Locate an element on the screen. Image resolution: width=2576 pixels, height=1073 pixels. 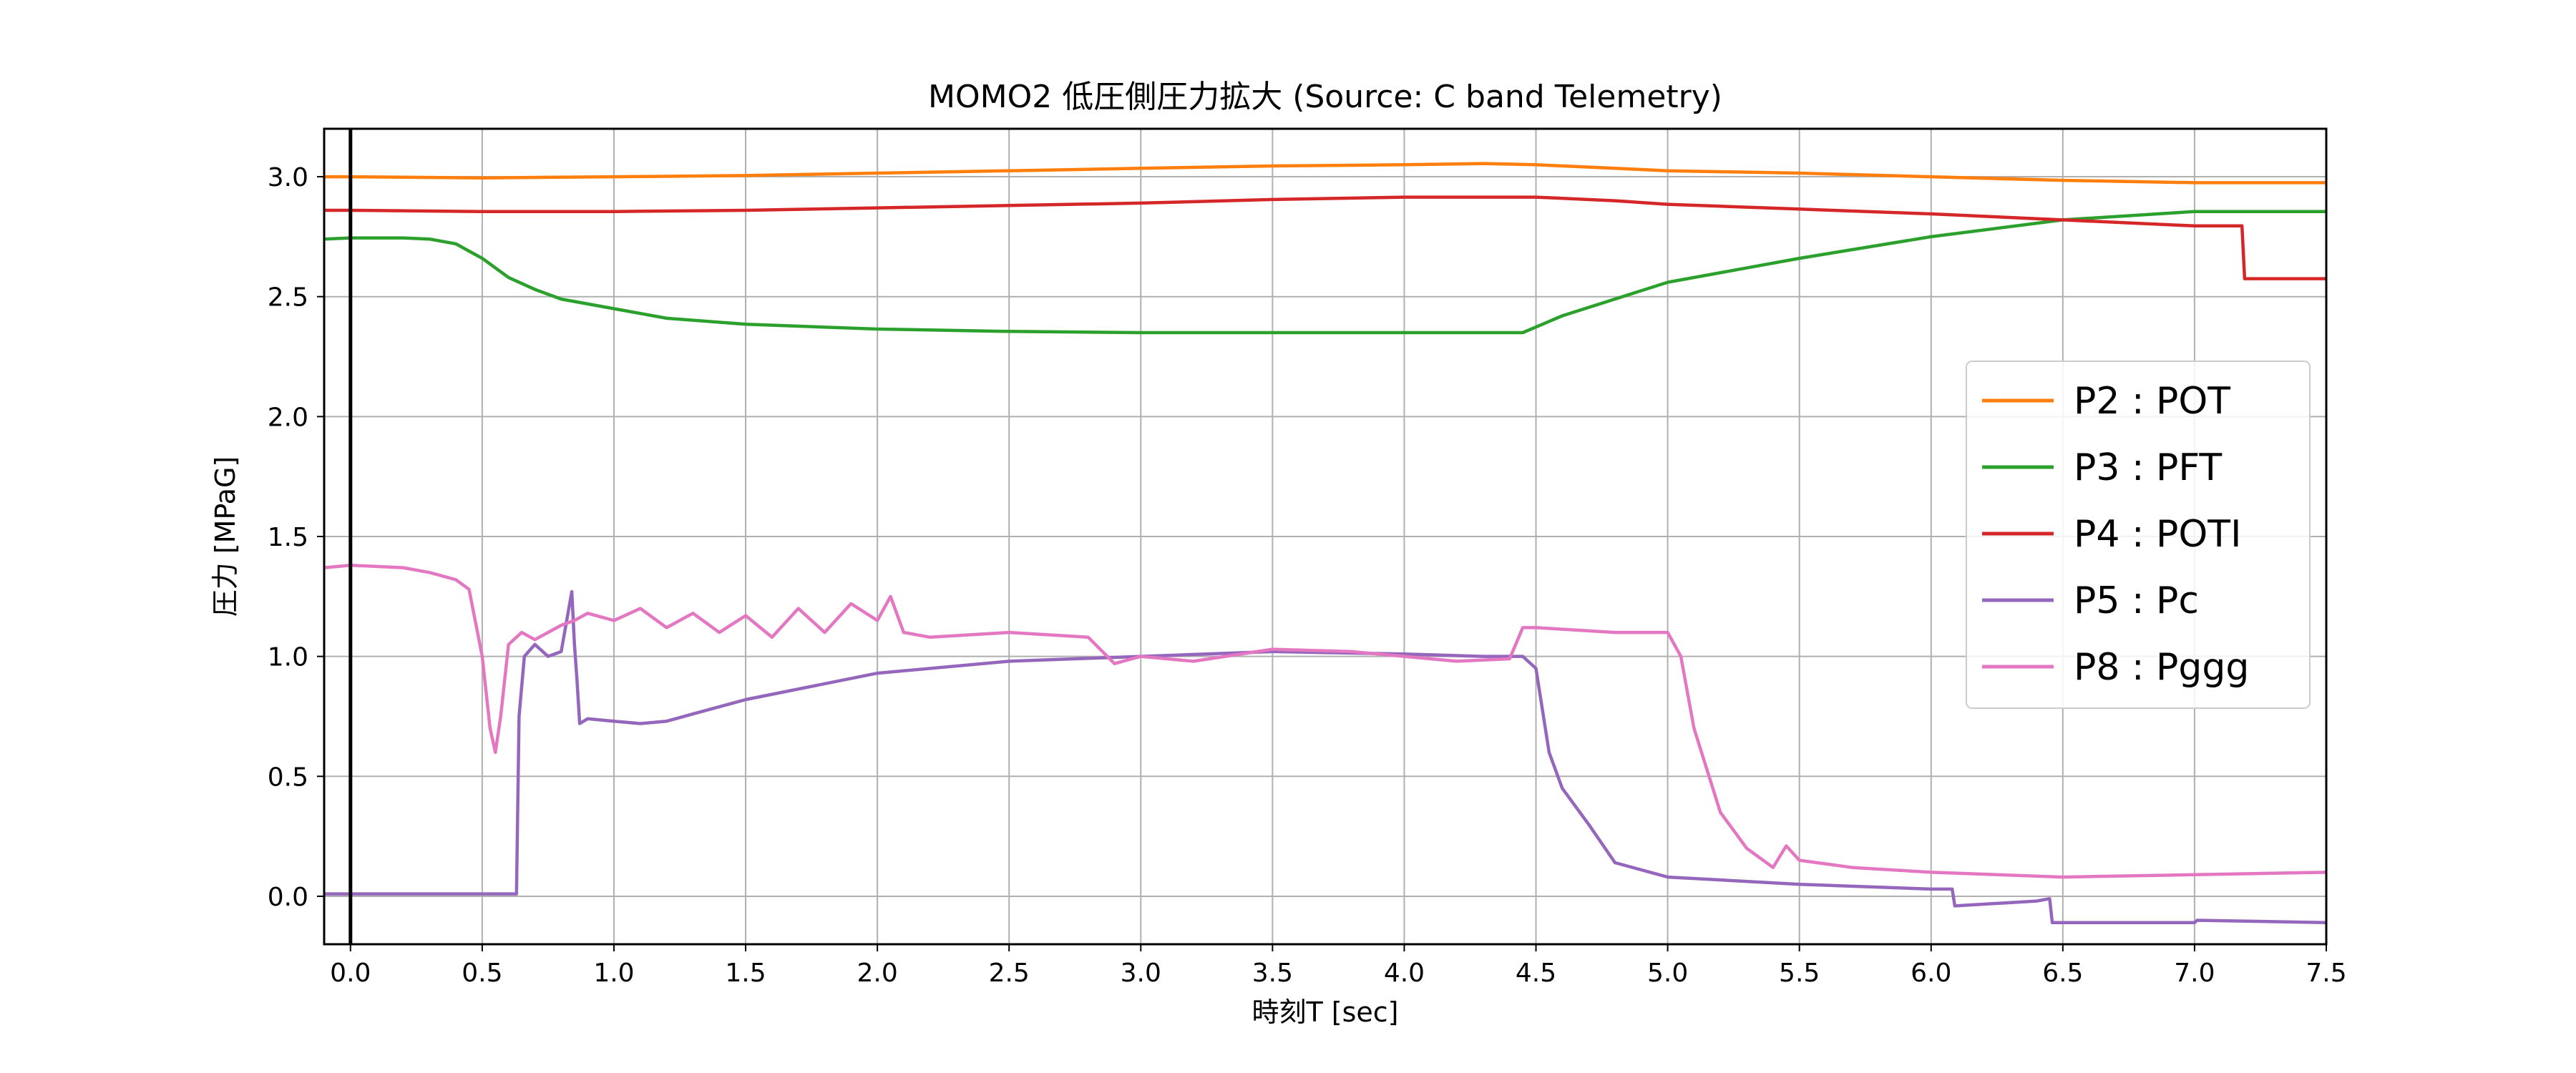
x-tick-label: 2.0 is located at coordinates (877, 973).